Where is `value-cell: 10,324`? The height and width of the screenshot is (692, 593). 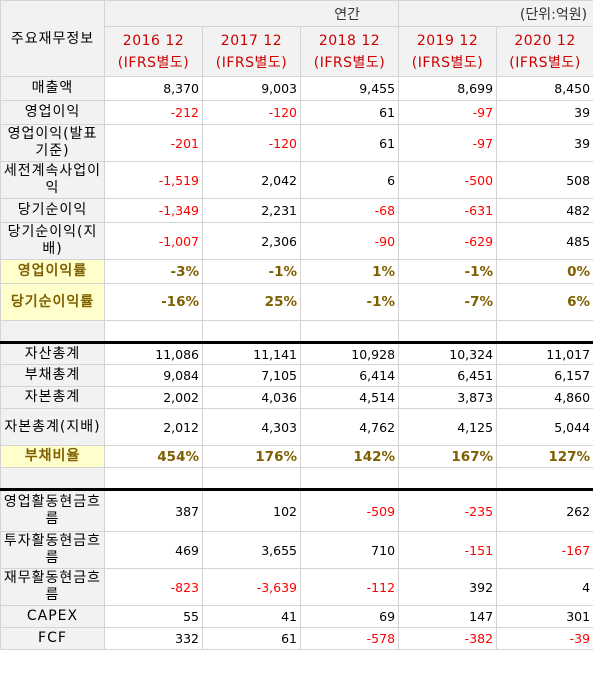 value-cell: 10,324 is located at coordinates (448, 353).